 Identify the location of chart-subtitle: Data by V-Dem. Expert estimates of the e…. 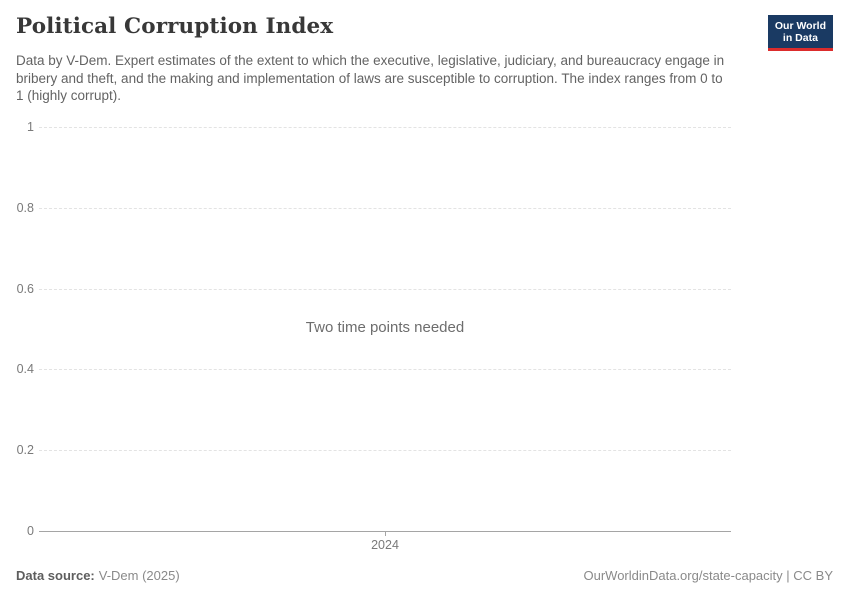
(370, 78).